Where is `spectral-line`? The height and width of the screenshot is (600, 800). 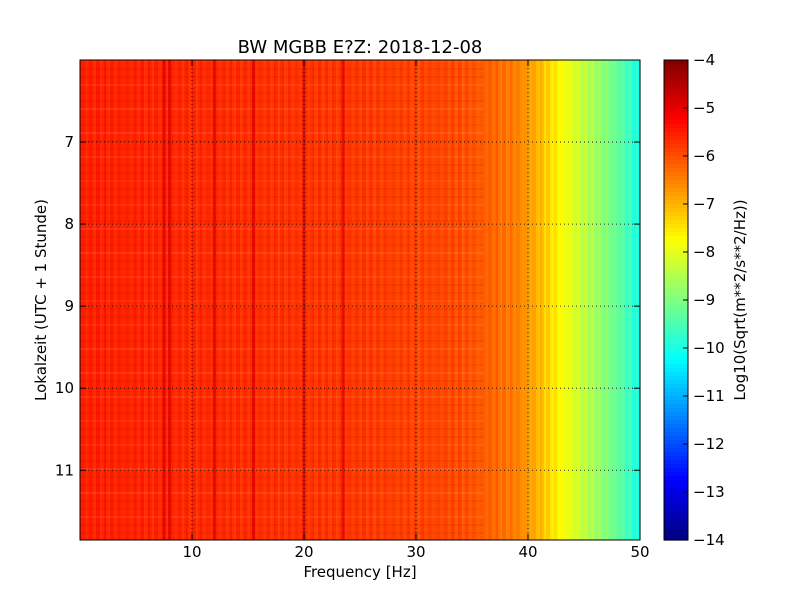 spectral-line is located at coordinates (214, 300).